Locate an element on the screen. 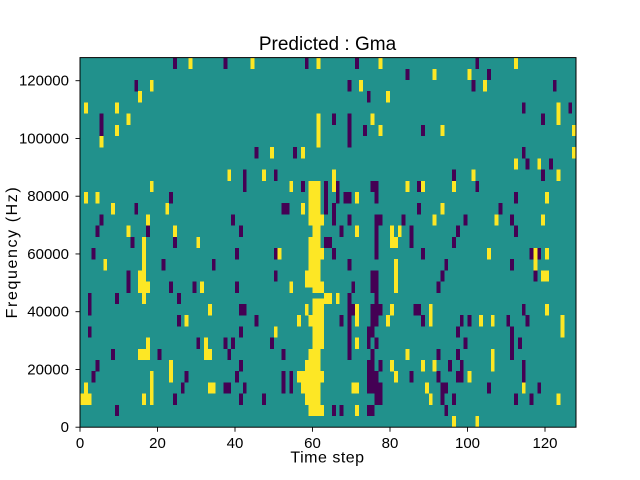 The width and height of the screenshot is (640, 480). svg-text: 120000 is located at coordinates (44, 81).